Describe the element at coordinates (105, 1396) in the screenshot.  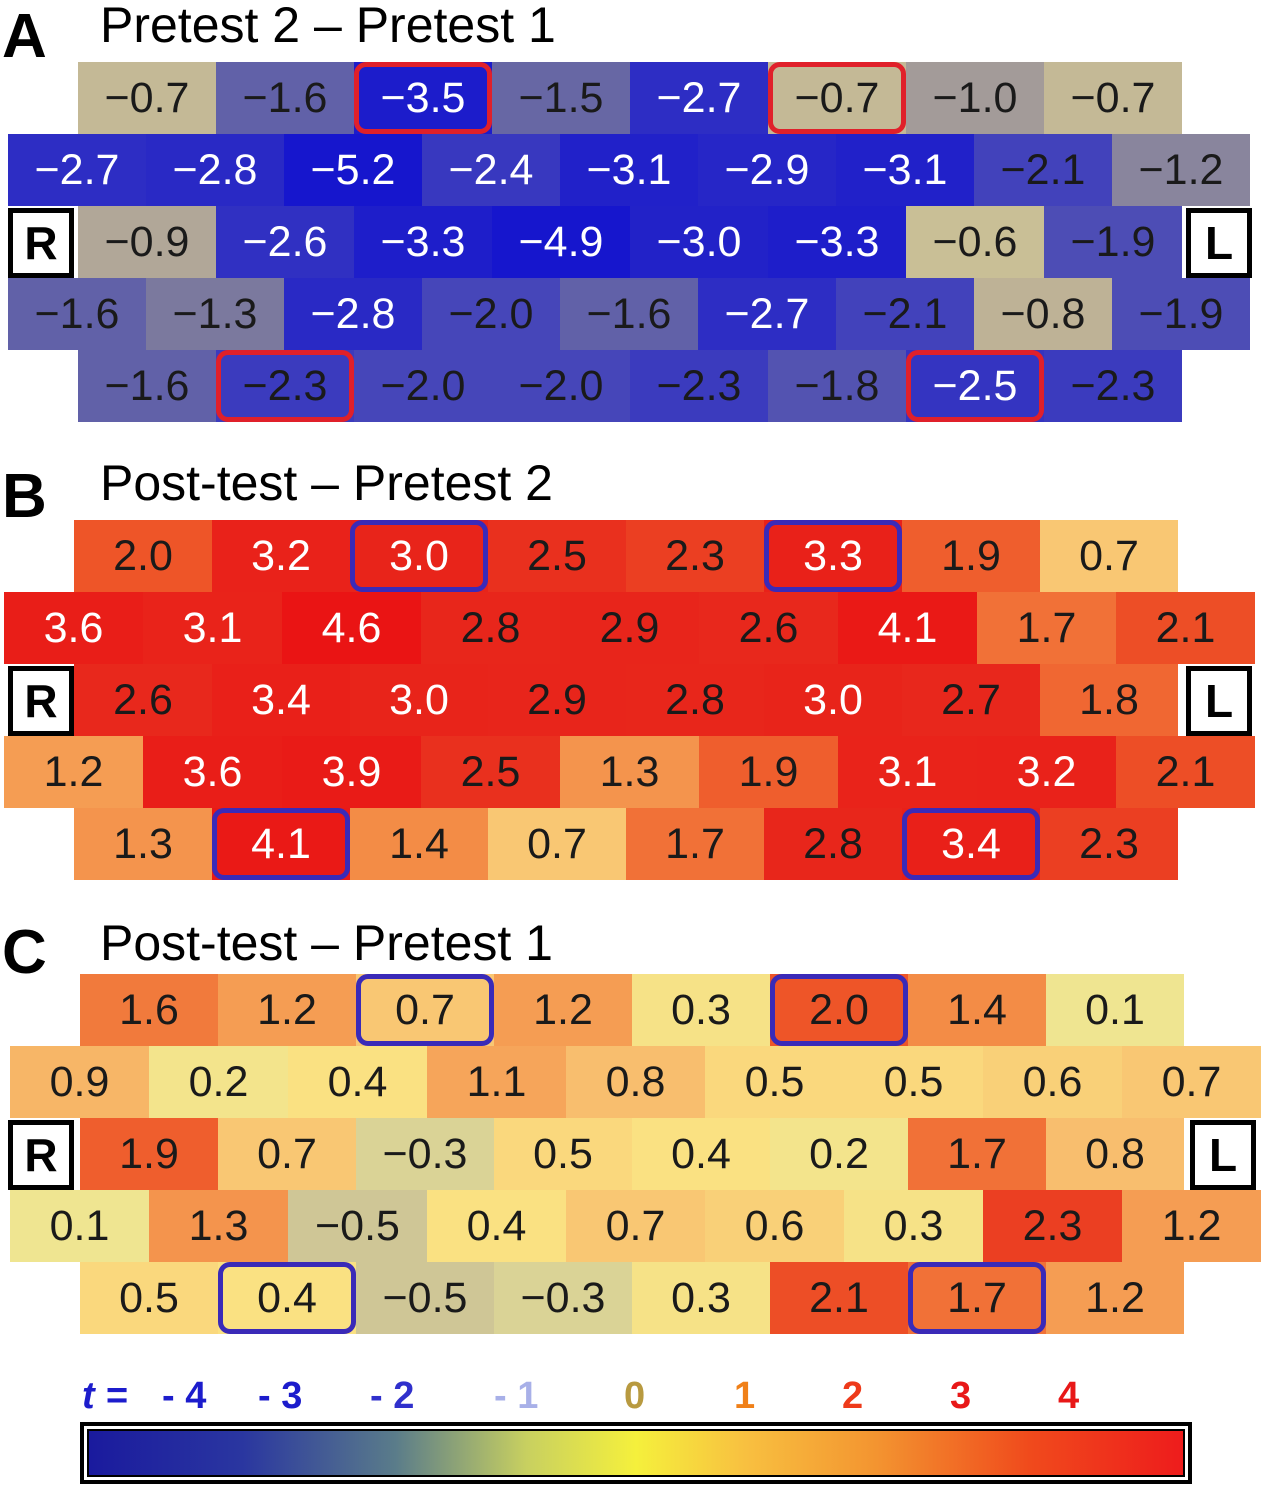
I see `legend-prefix: t =` at that location.